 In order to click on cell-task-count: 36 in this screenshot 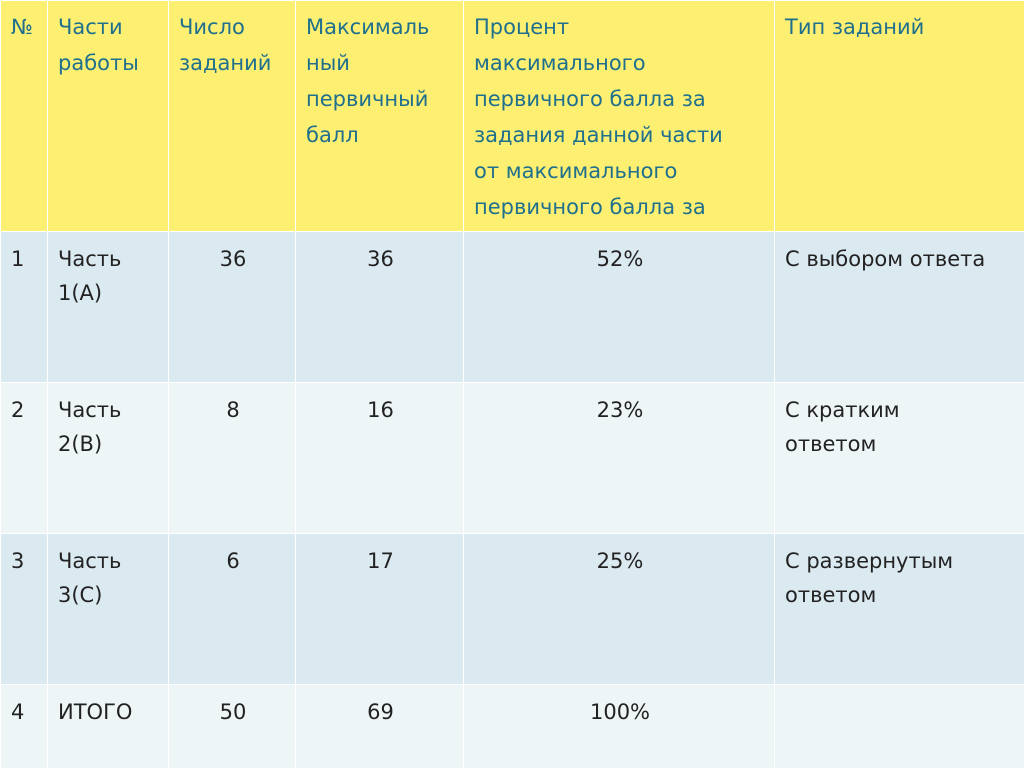, I will do `click(232, 307)`.